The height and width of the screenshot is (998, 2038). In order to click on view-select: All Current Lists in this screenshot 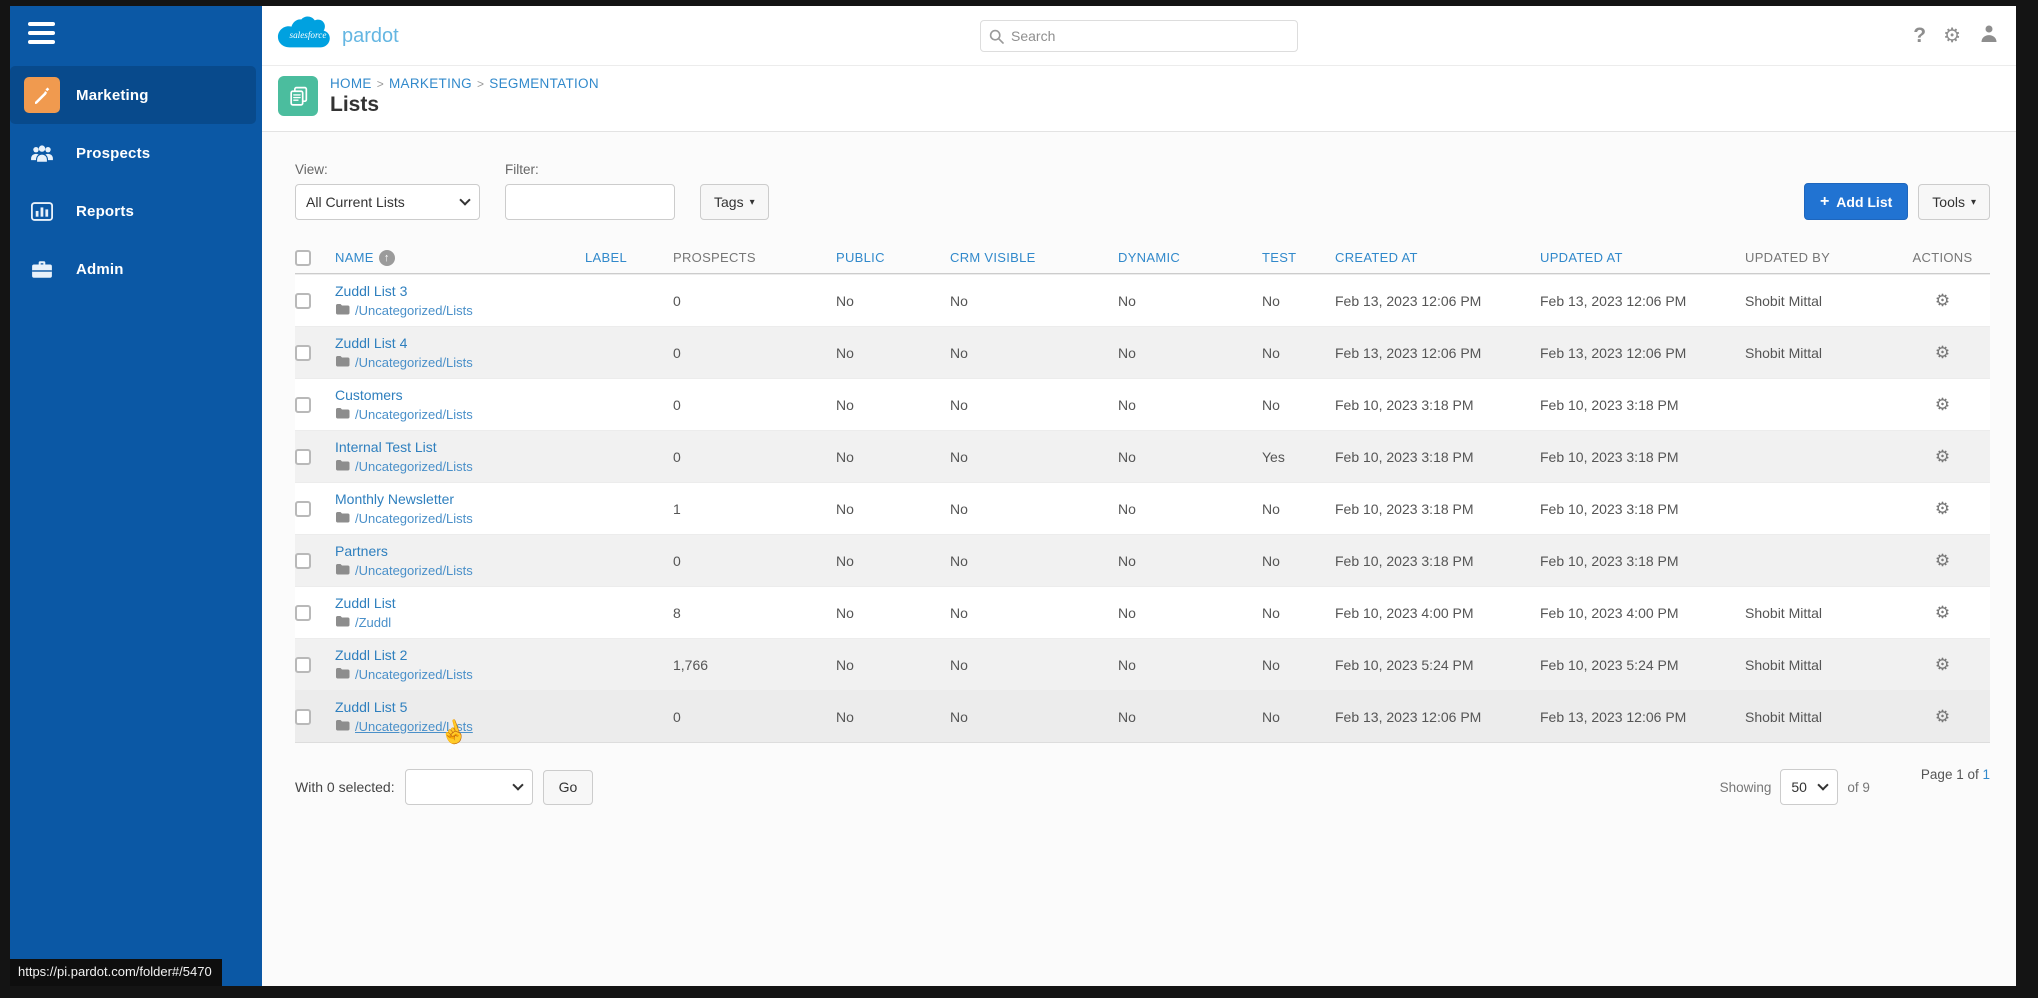, I will do `click(387, 202)`.